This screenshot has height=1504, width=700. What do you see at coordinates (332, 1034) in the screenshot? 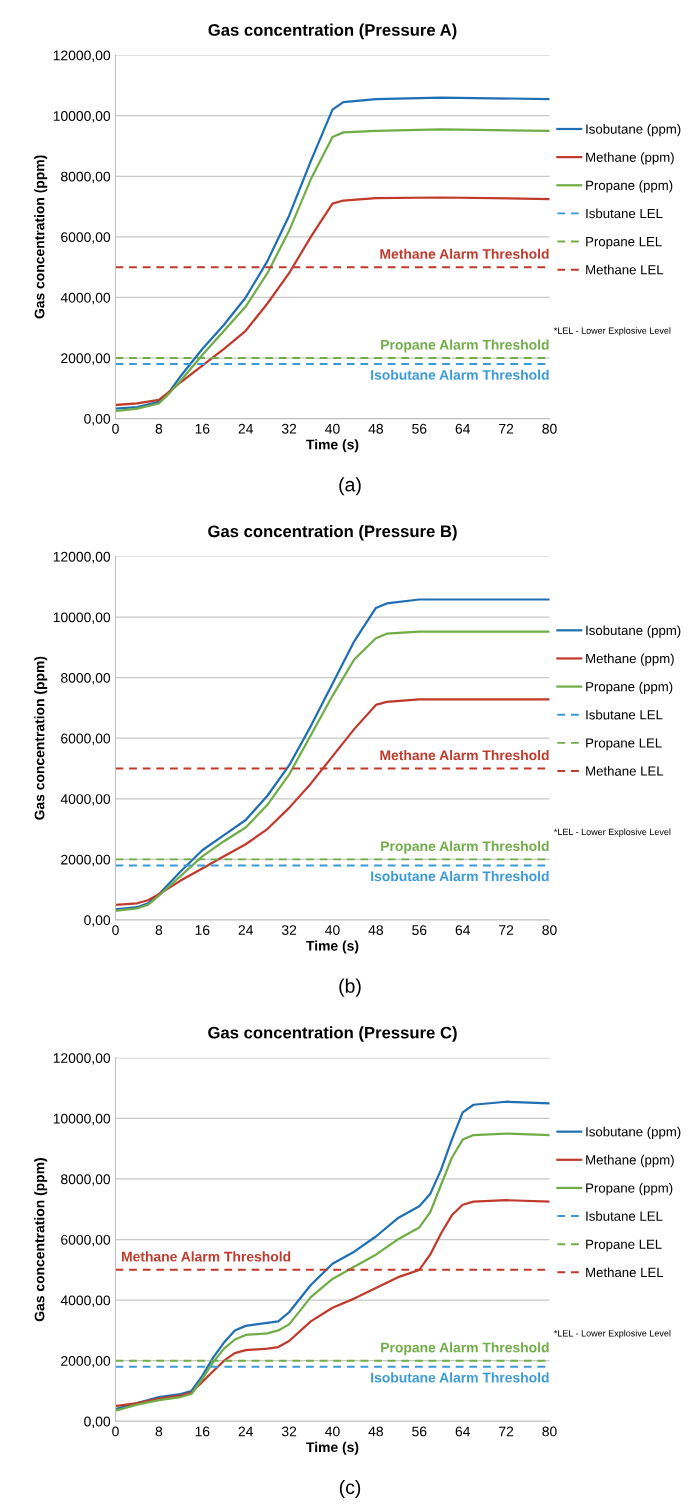
I see `chart-title: Gas concentration (Pressure C)` at bounding box center [332, 1034].